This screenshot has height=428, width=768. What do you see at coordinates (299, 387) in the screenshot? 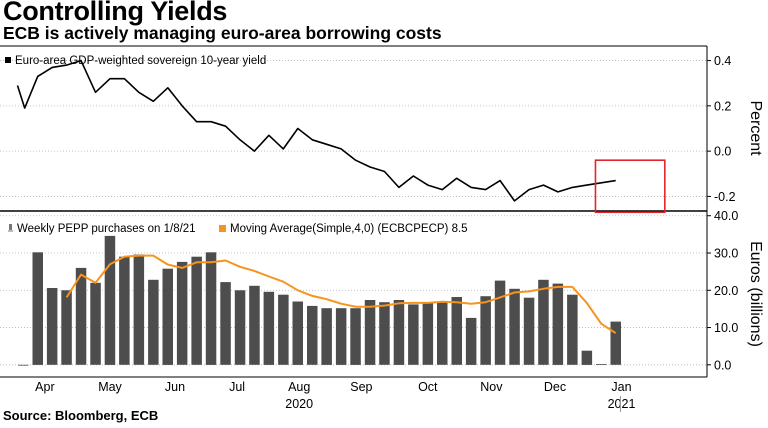
I see `x-tick-label: Aug` at bounding box center [299, 387].